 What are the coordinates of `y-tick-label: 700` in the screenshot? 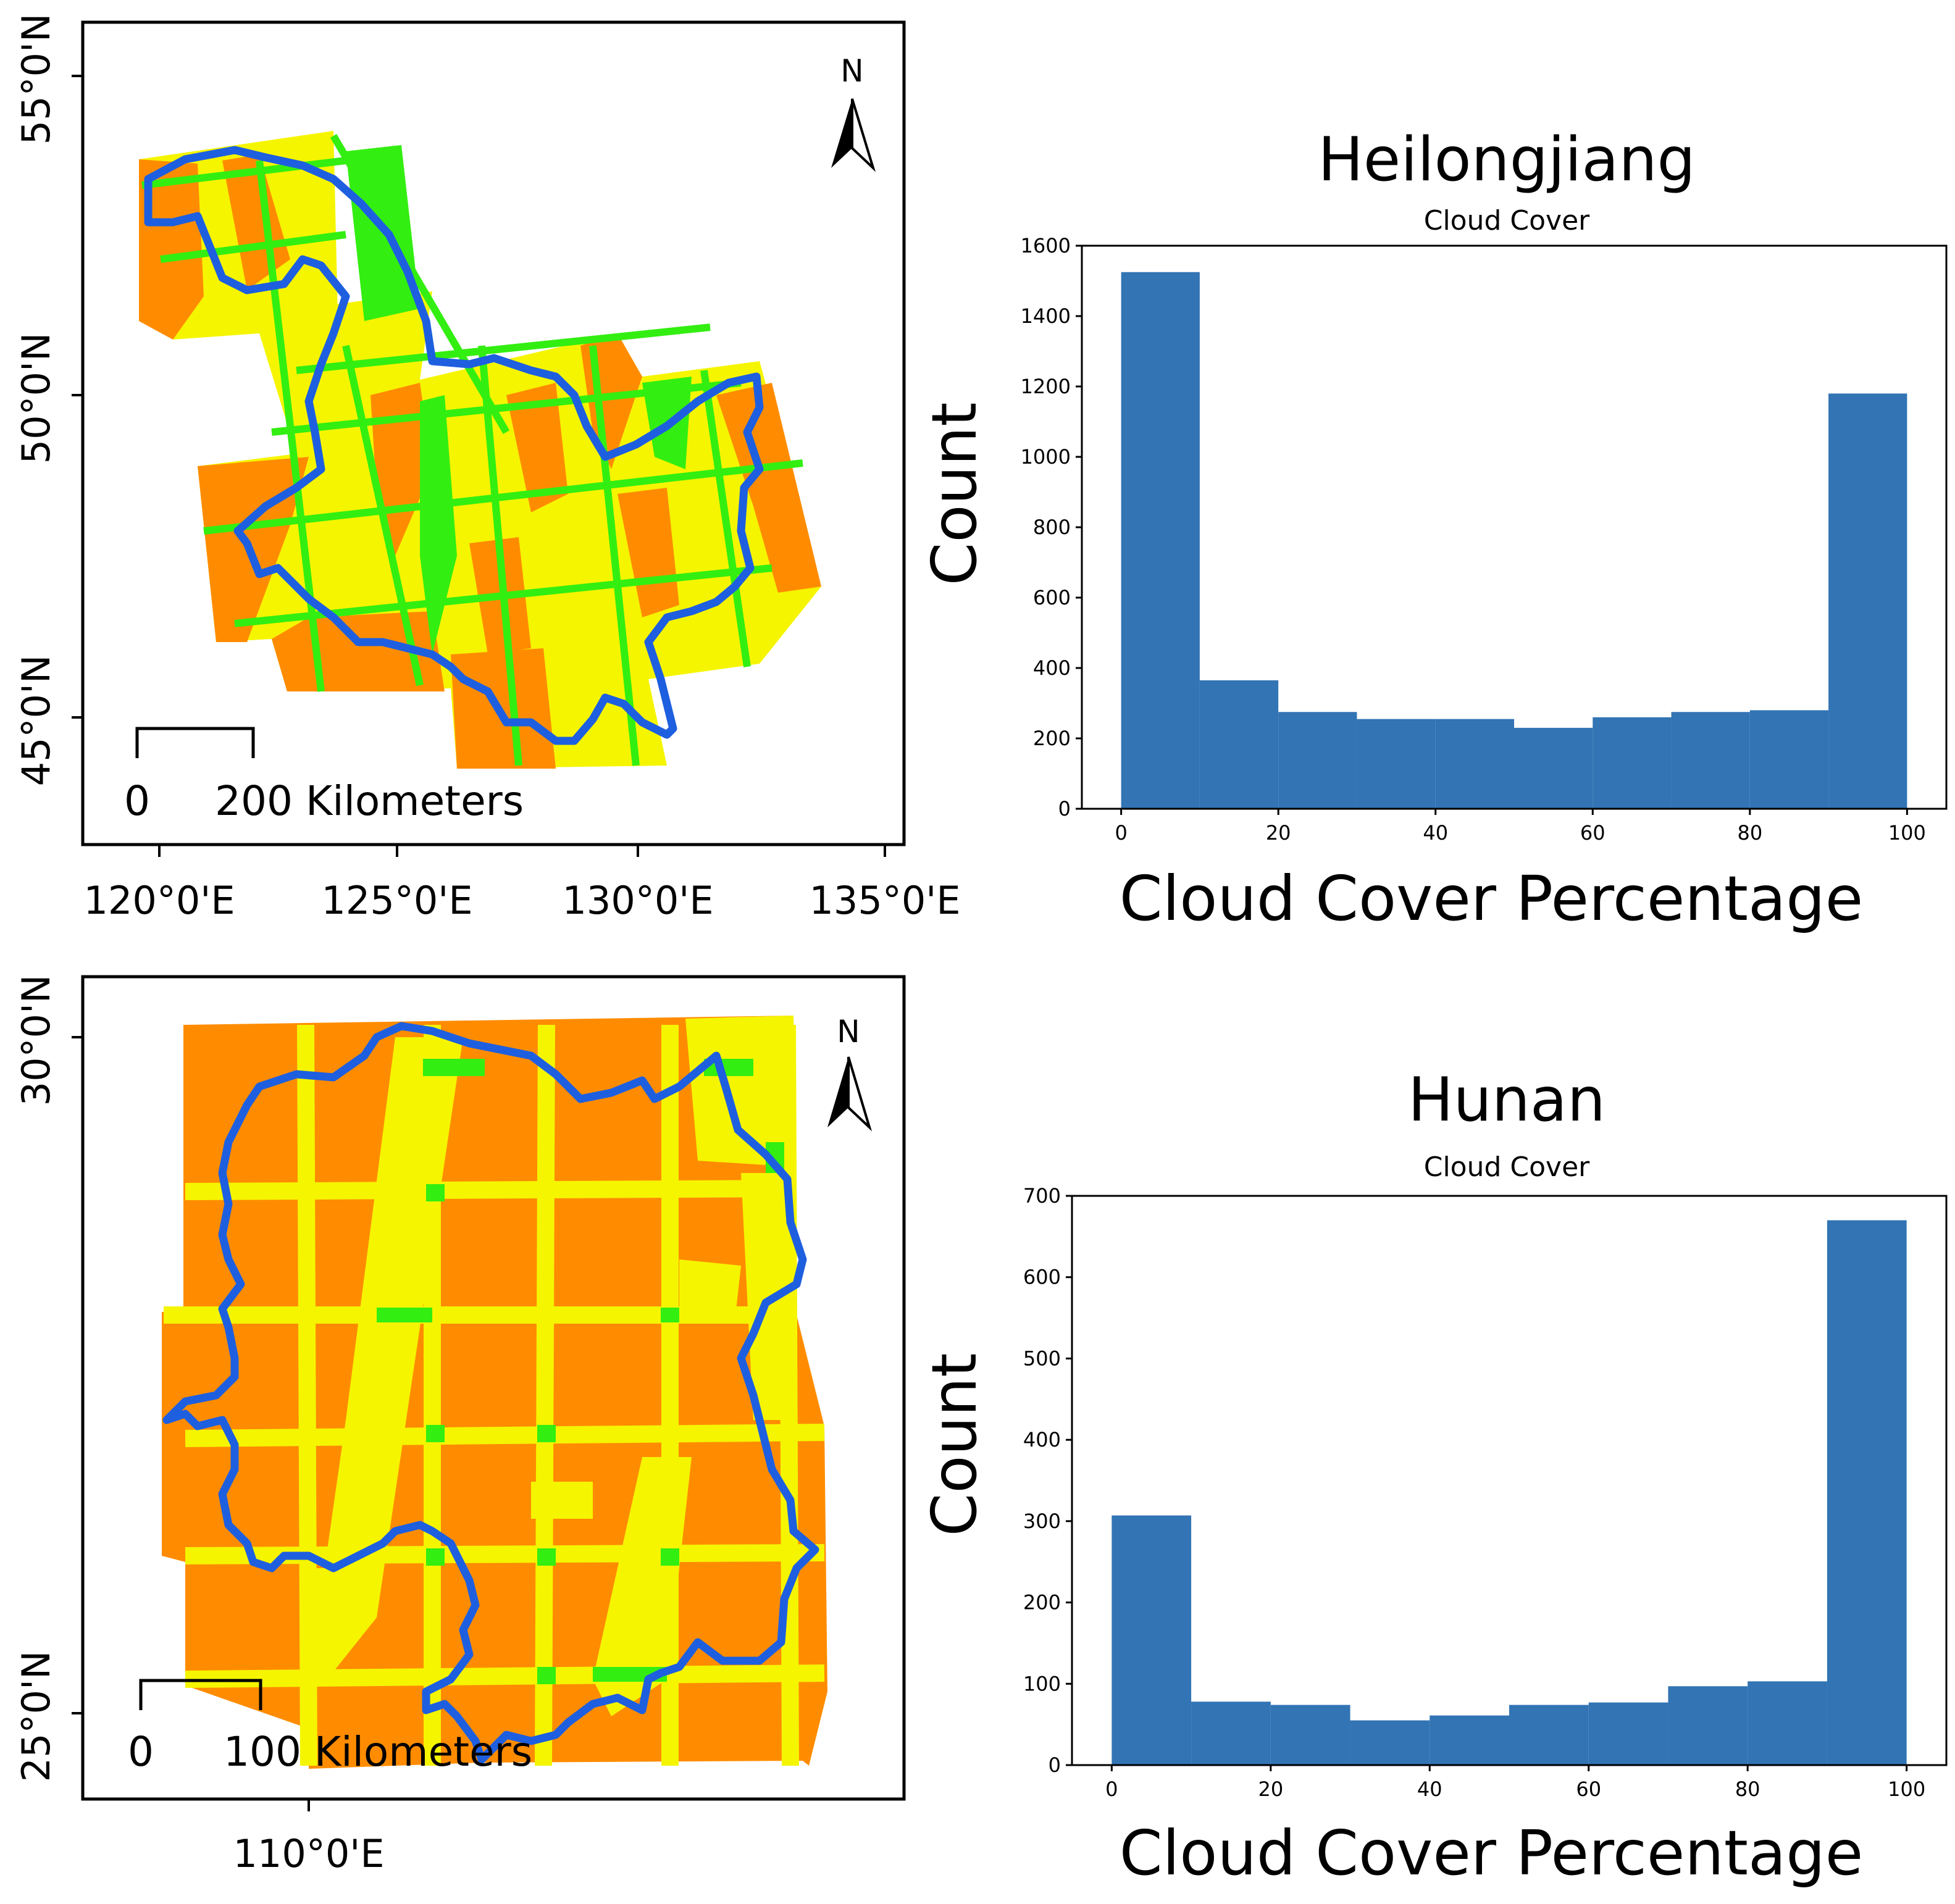 It's located at (1042, 1196).